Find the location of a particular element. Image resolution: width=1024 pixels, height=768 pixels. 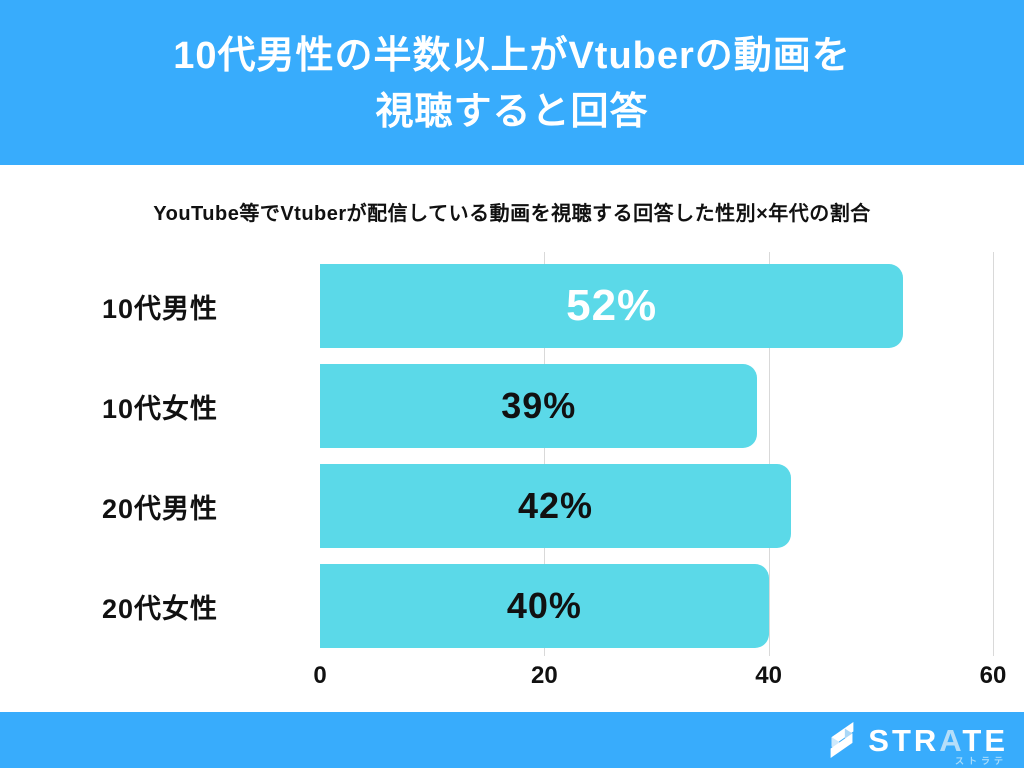

main-title-line2: 視聴すると回答 is located at coordinates (512, 111).